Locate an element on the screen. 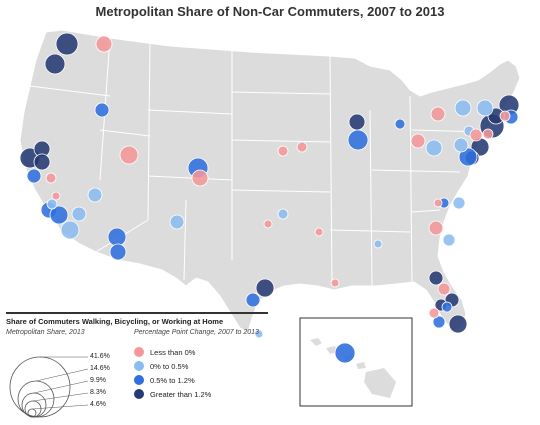 The width and height of the screenshot is (540, 425). legend-item-greater-than-1-2: Greater than 1.2% is located at coordinates (172, 394).